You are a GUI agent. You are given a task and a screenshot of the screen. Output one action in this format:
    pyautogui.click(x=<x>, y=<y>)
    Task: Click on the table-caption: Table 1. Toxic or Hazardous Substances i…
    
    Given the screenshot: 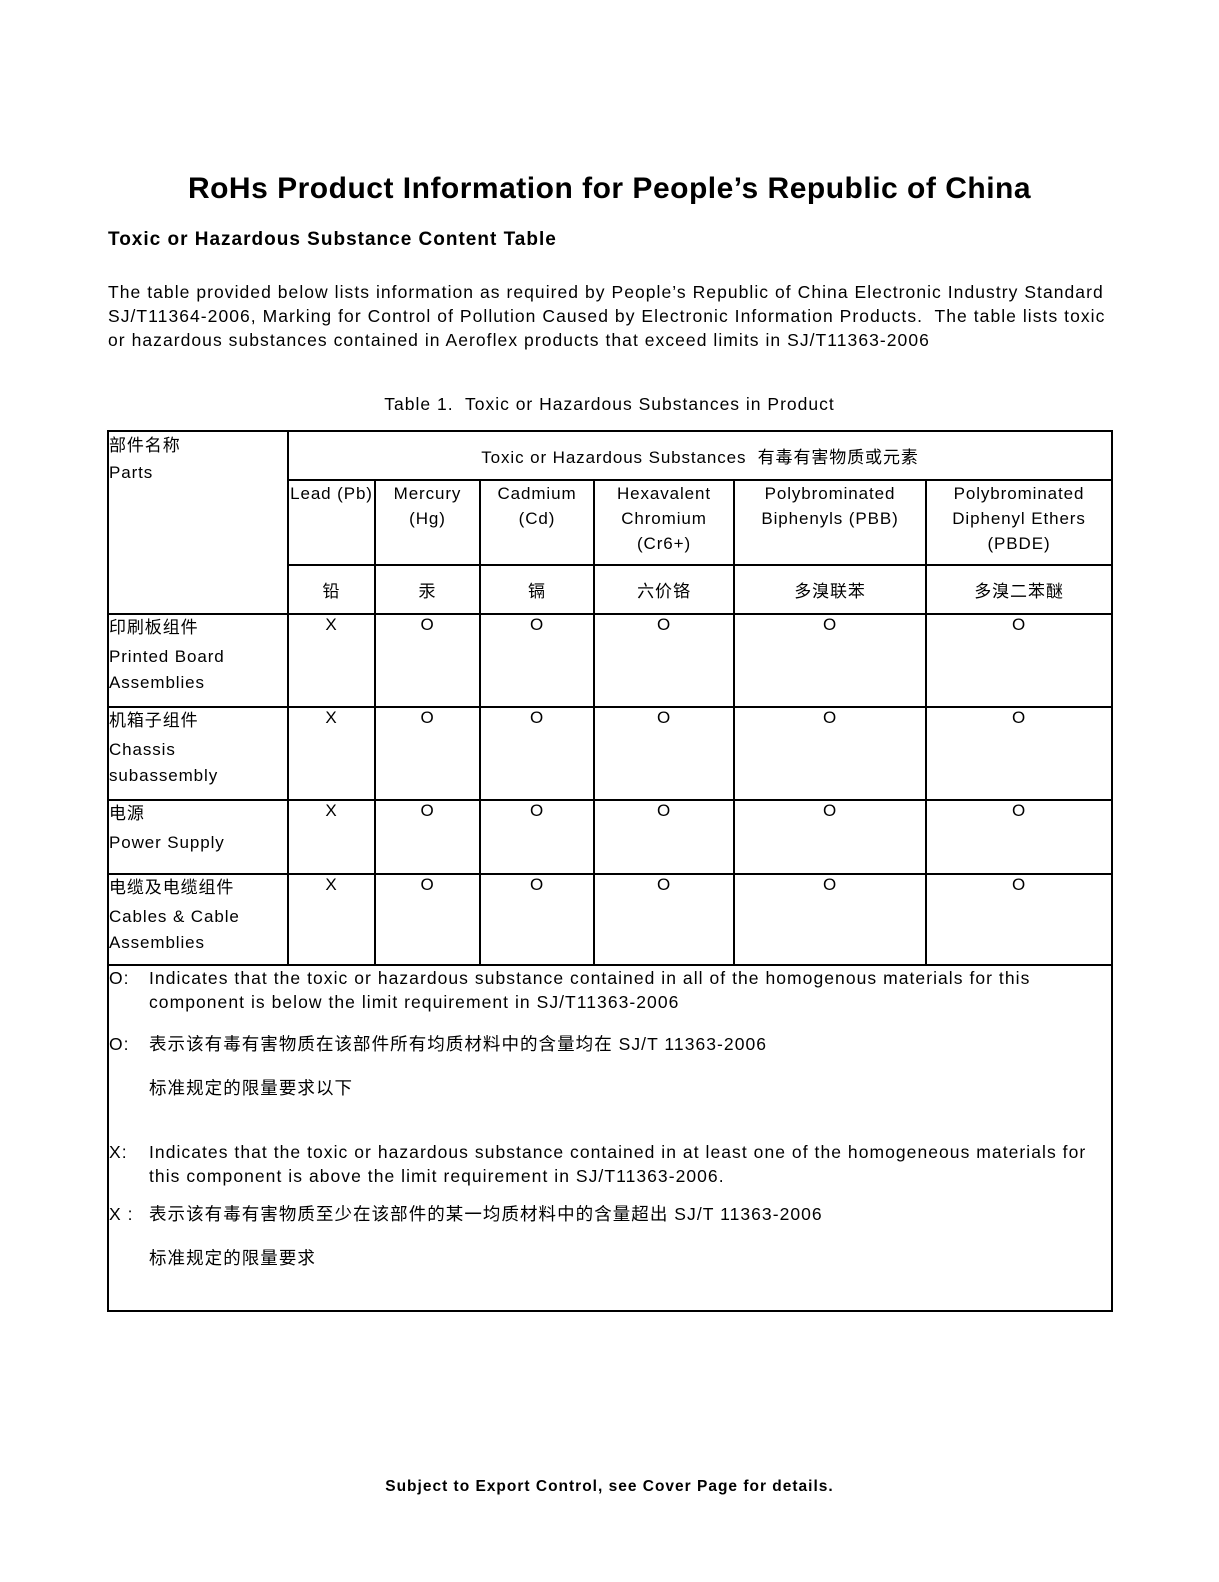 What is the action you would take?
    pyautogui.click(x=609, y=404)
    